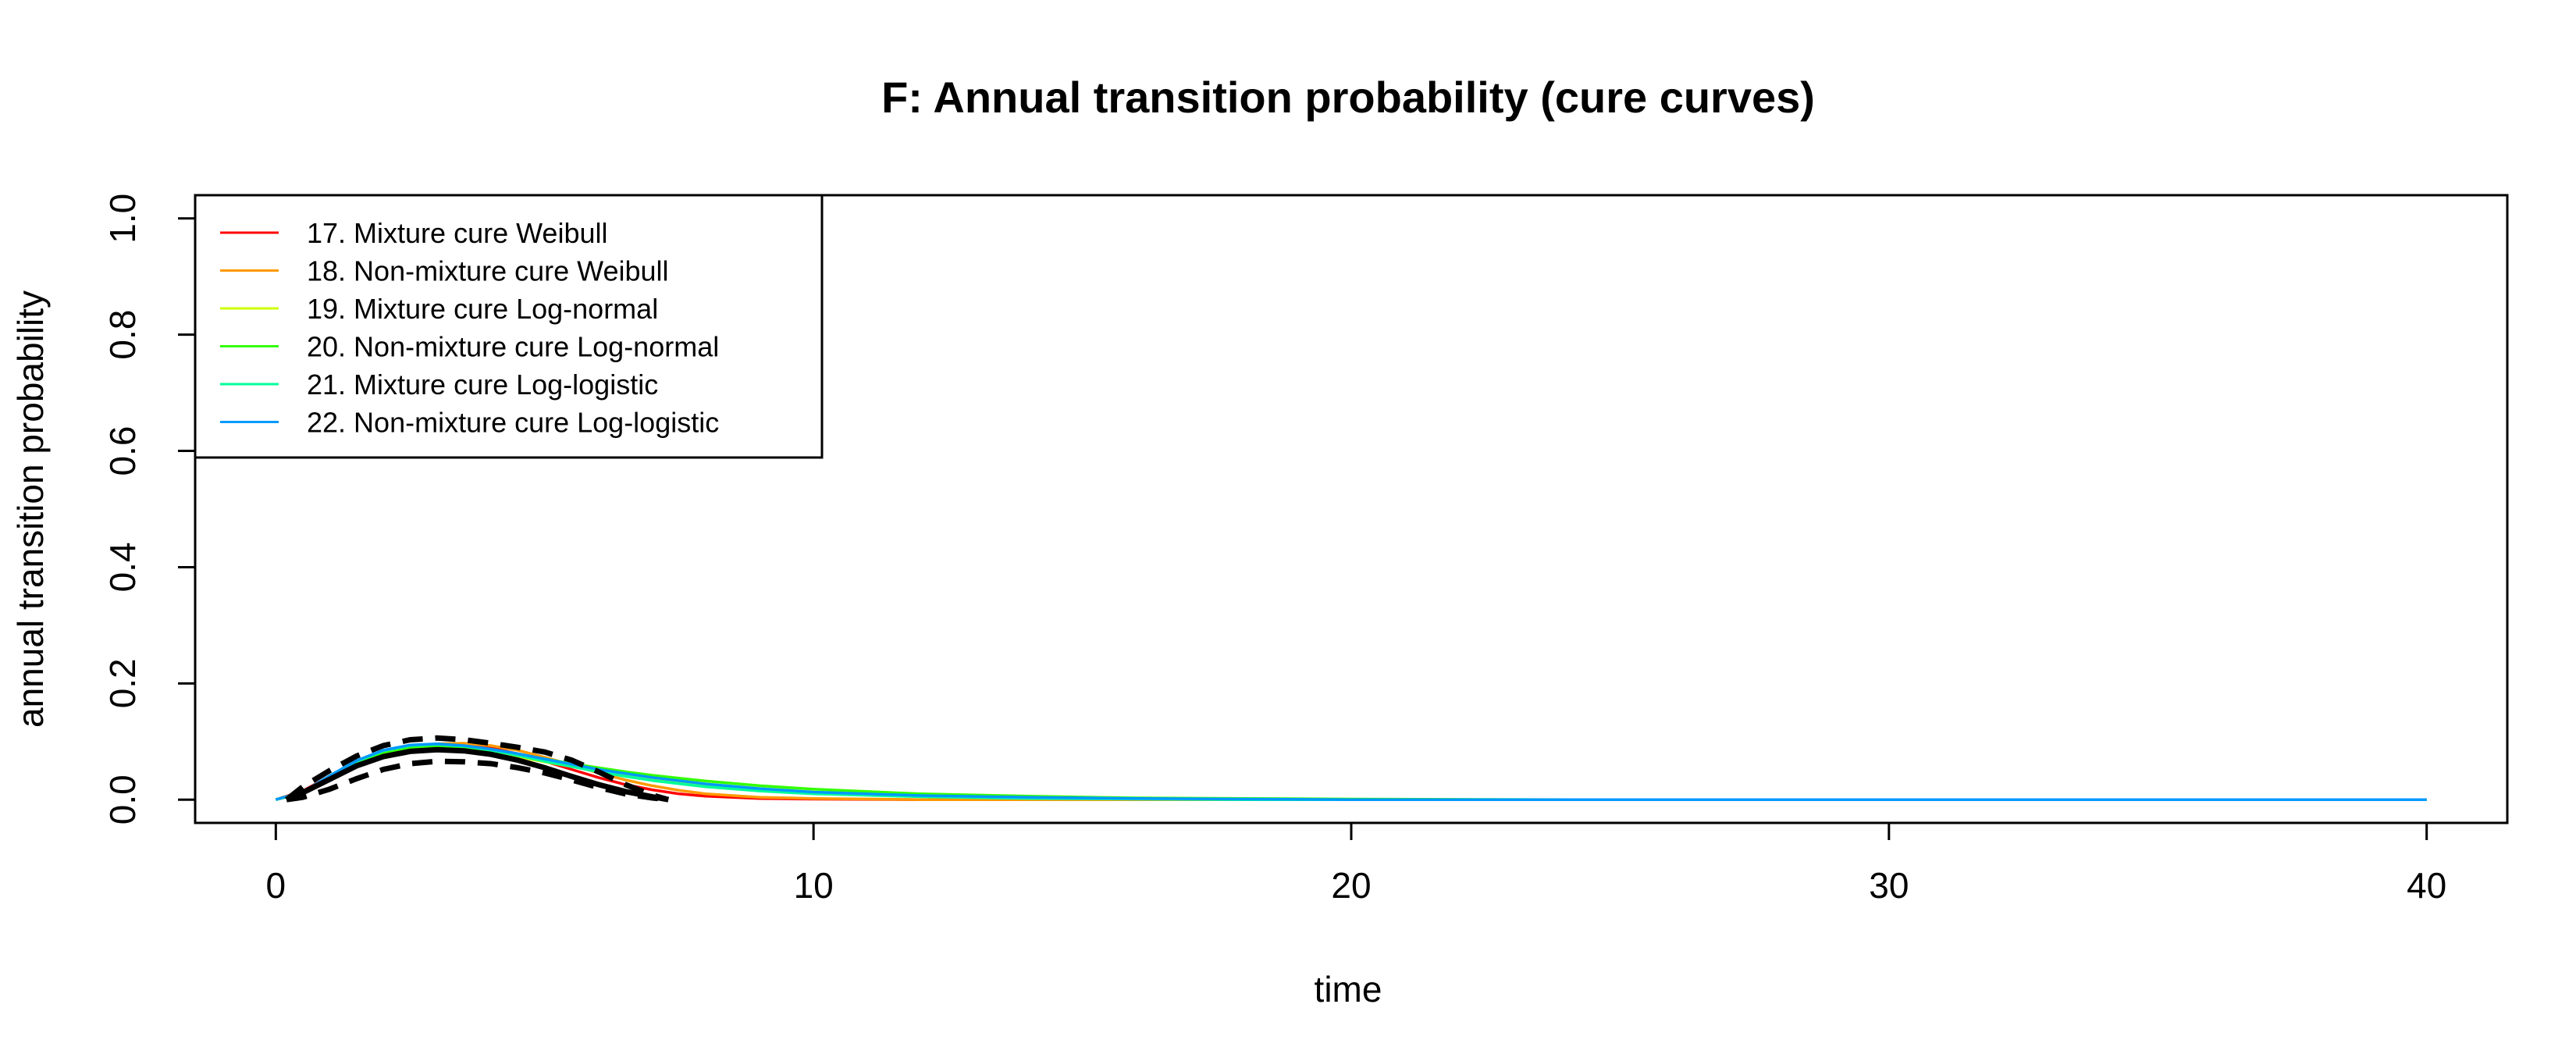  I want to click on legend-label: 20. Non-mixture cure Log-normal, so click(513, 347).